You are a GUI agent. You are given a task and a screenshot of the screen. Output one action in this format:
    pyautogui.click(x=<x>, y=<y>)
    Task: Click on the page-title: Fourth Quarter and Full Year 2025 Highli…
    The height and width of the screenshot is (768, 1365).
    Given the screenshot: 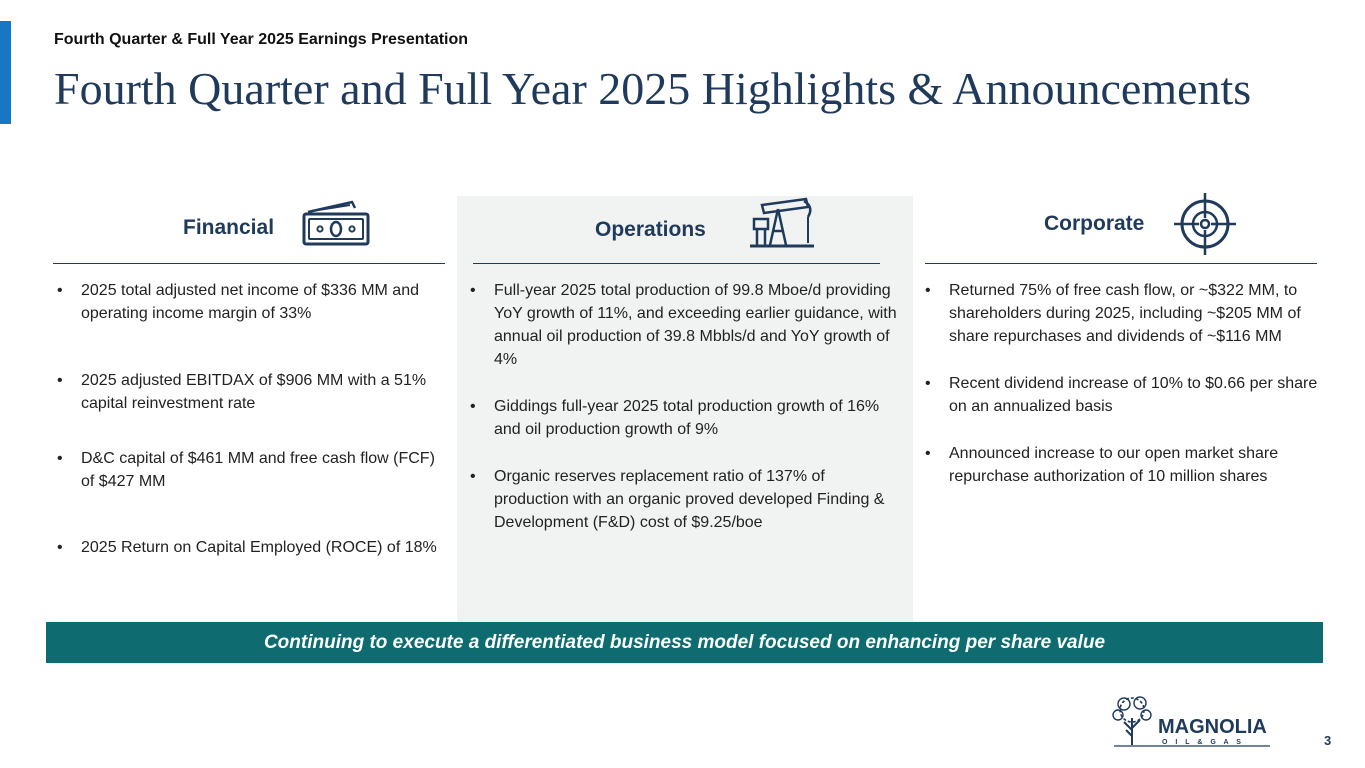 What is the action you would take?
    pyautogui.click(x=653, y=88)
    